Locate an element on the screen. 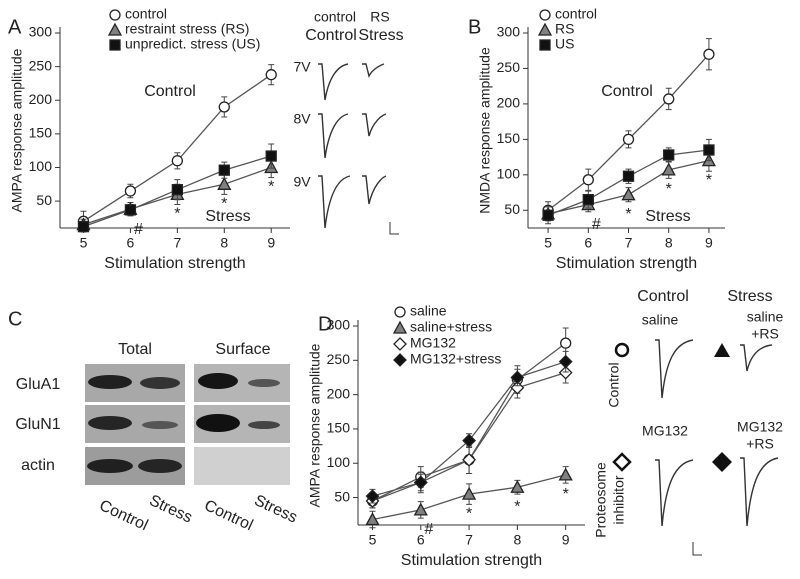  trace-label: MG132 is located at coordinates (665, 431).